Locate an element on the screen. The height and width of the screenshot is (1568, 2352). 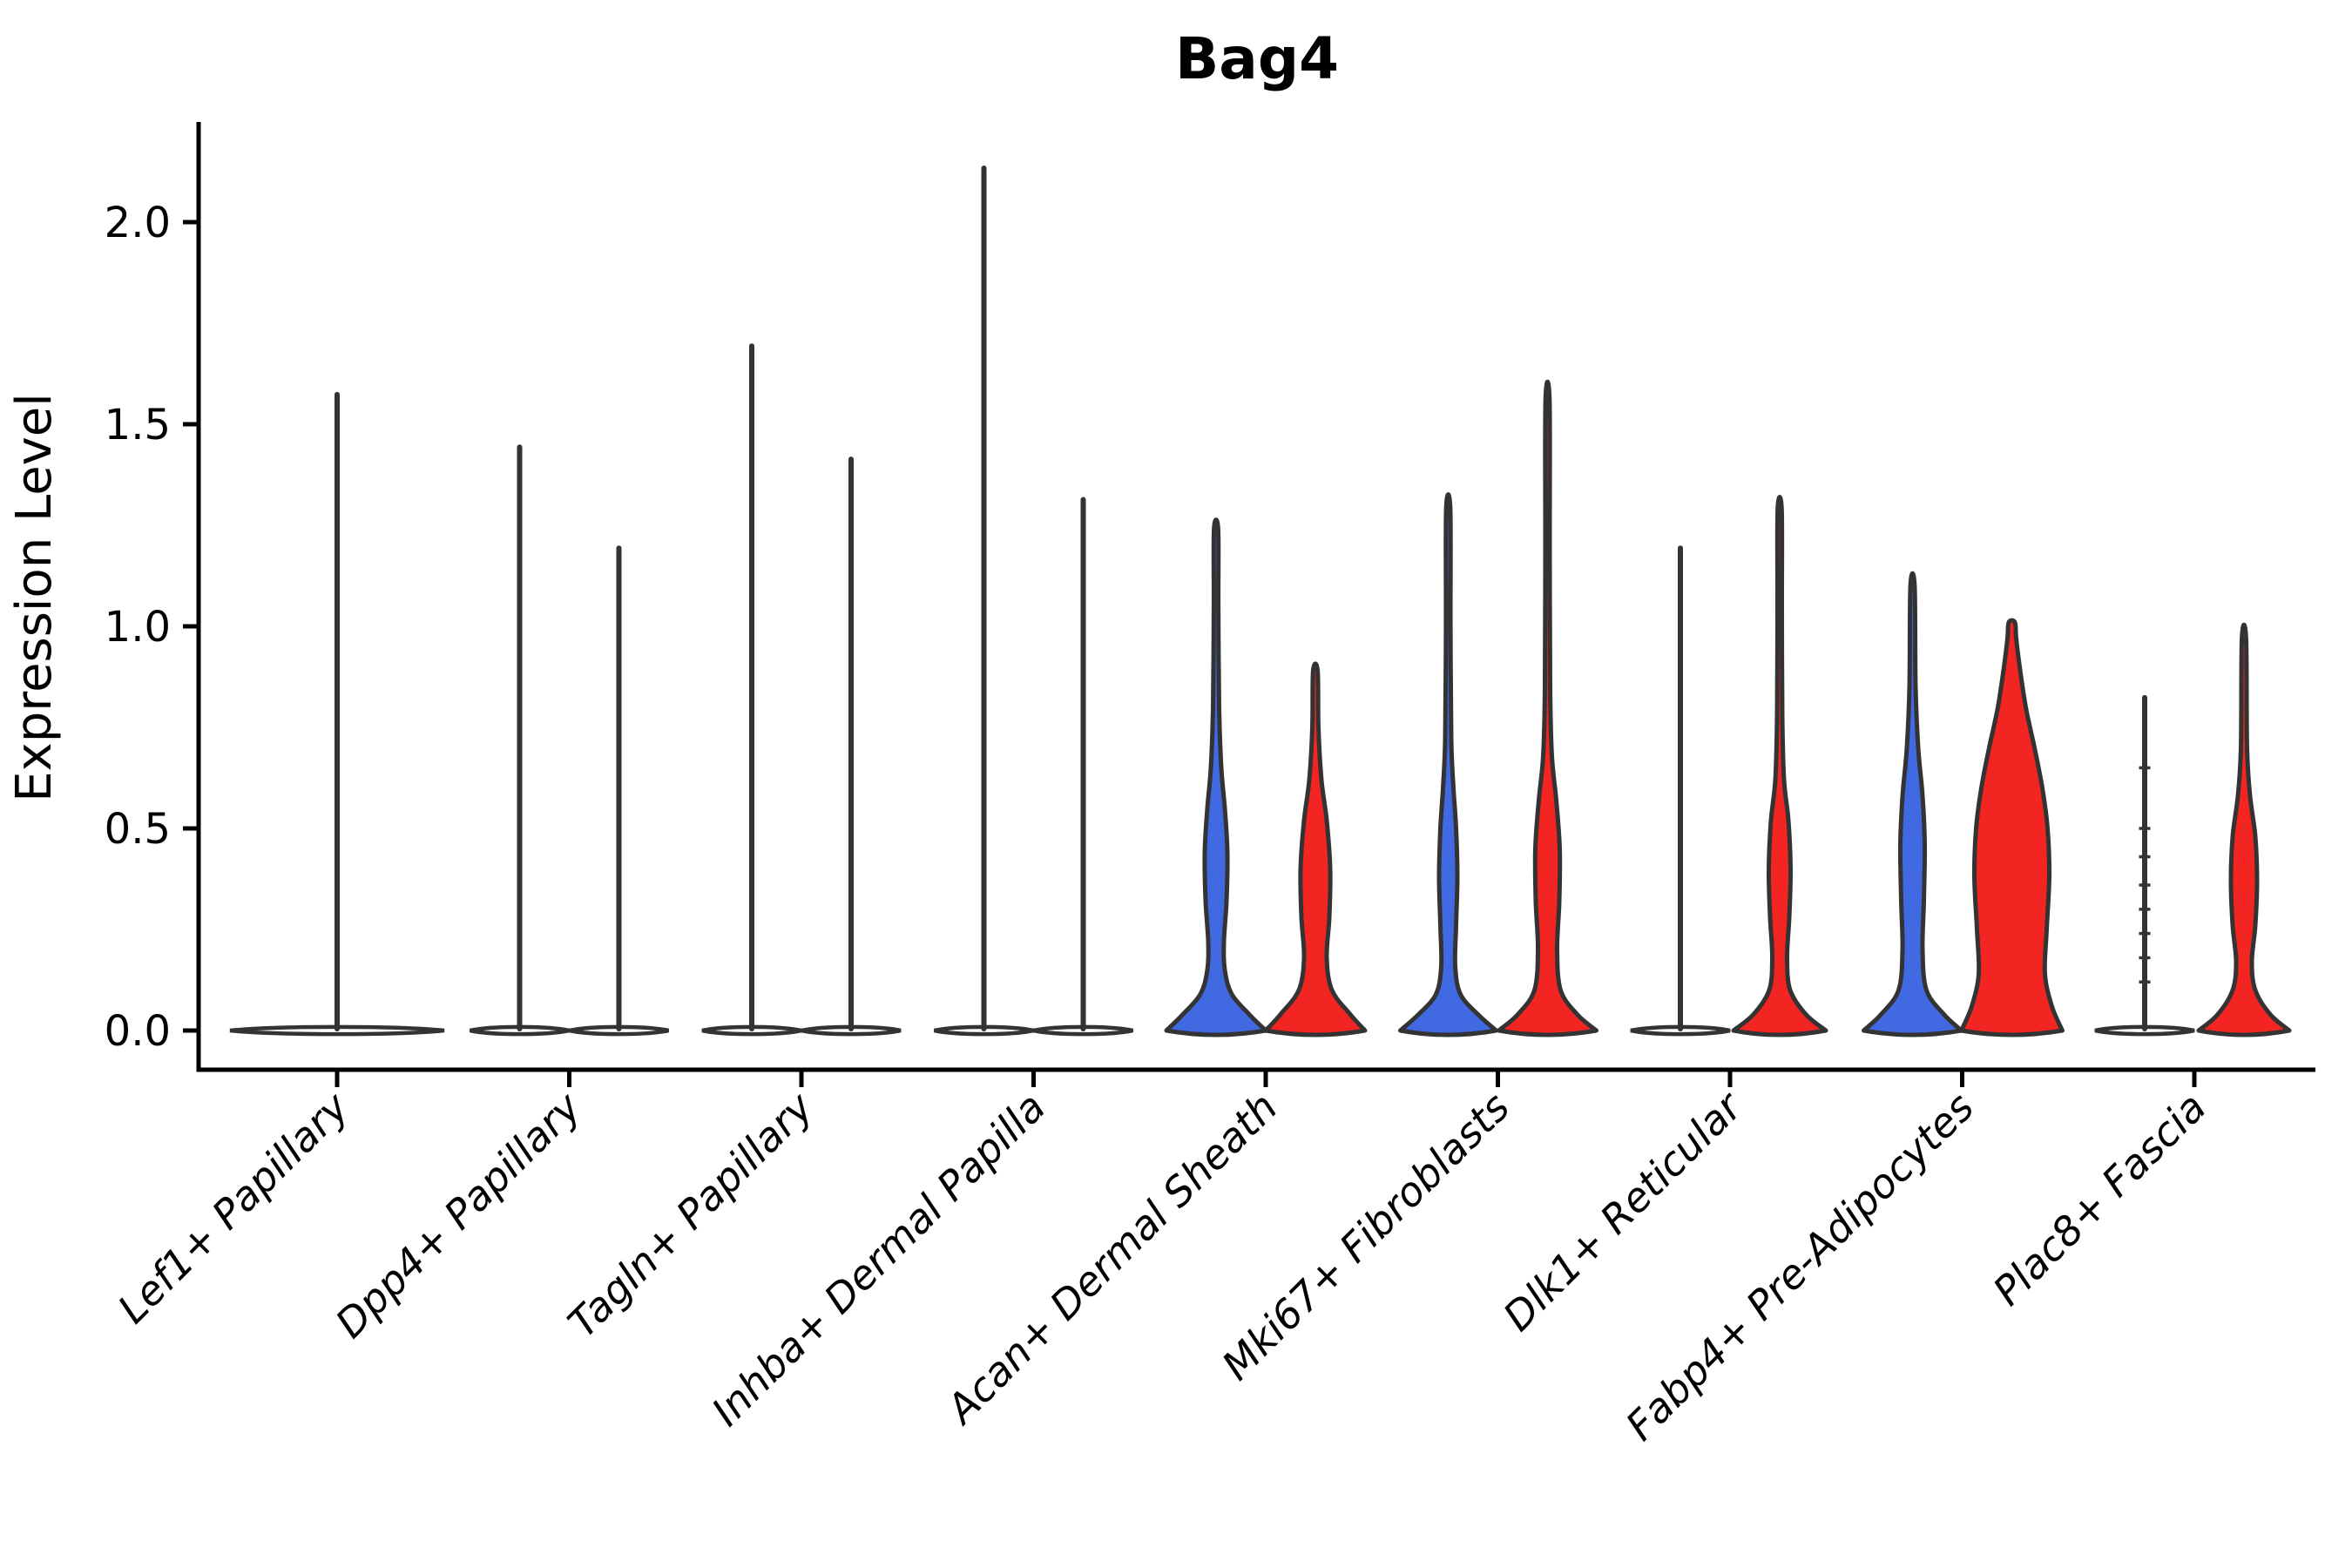
violin-mki67-fibroblasts-right is located at coordinates (1547, 708).